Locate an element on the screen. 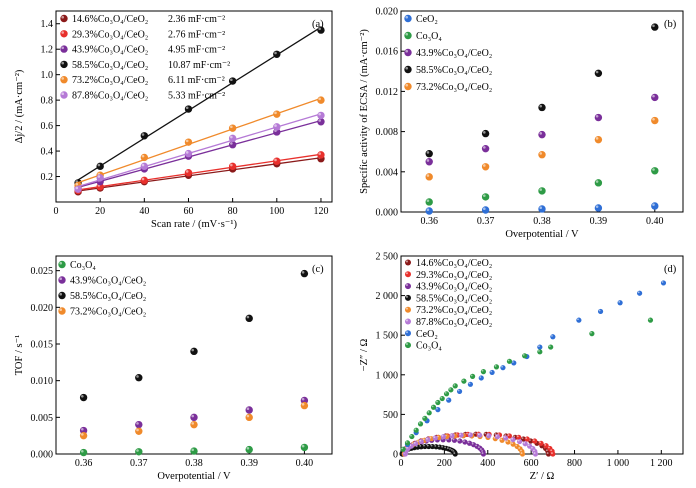  panel-d-series-5-point-4-shine is located at coordinates (414, 442).